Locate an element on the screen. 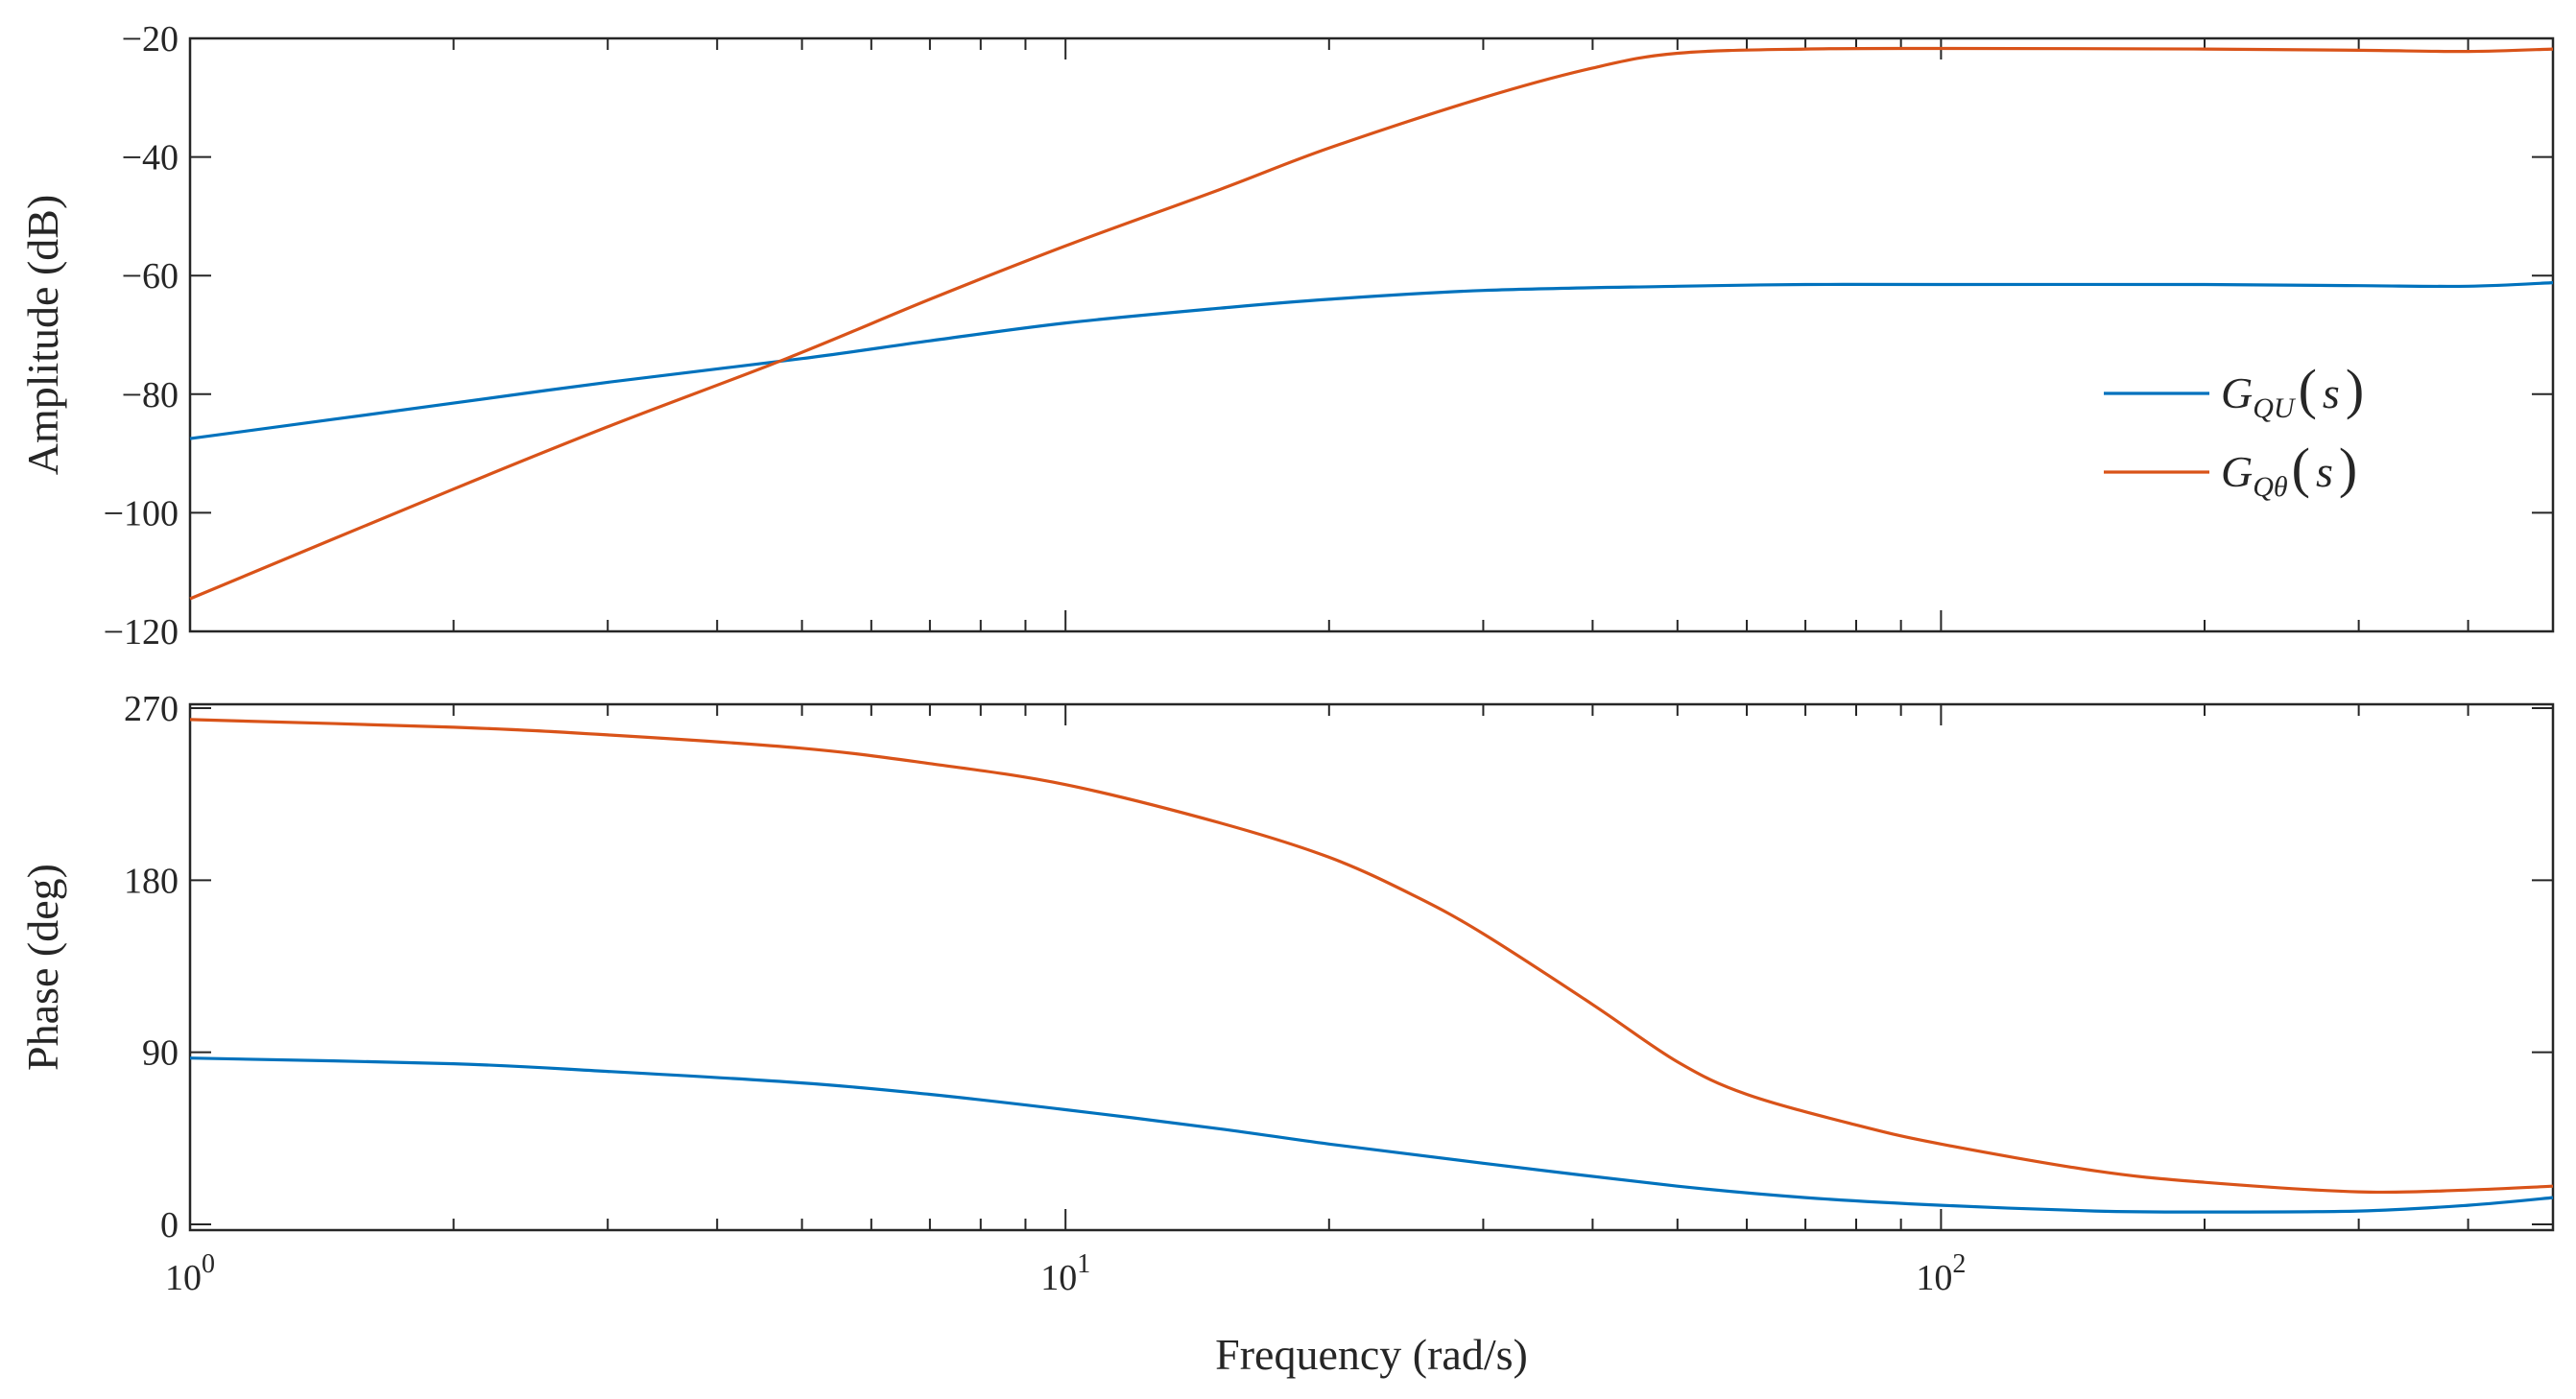 This screenshot has width=2576, height=1399. amplitude-y-tick-label: −60 is located at coordinates (150, 276).